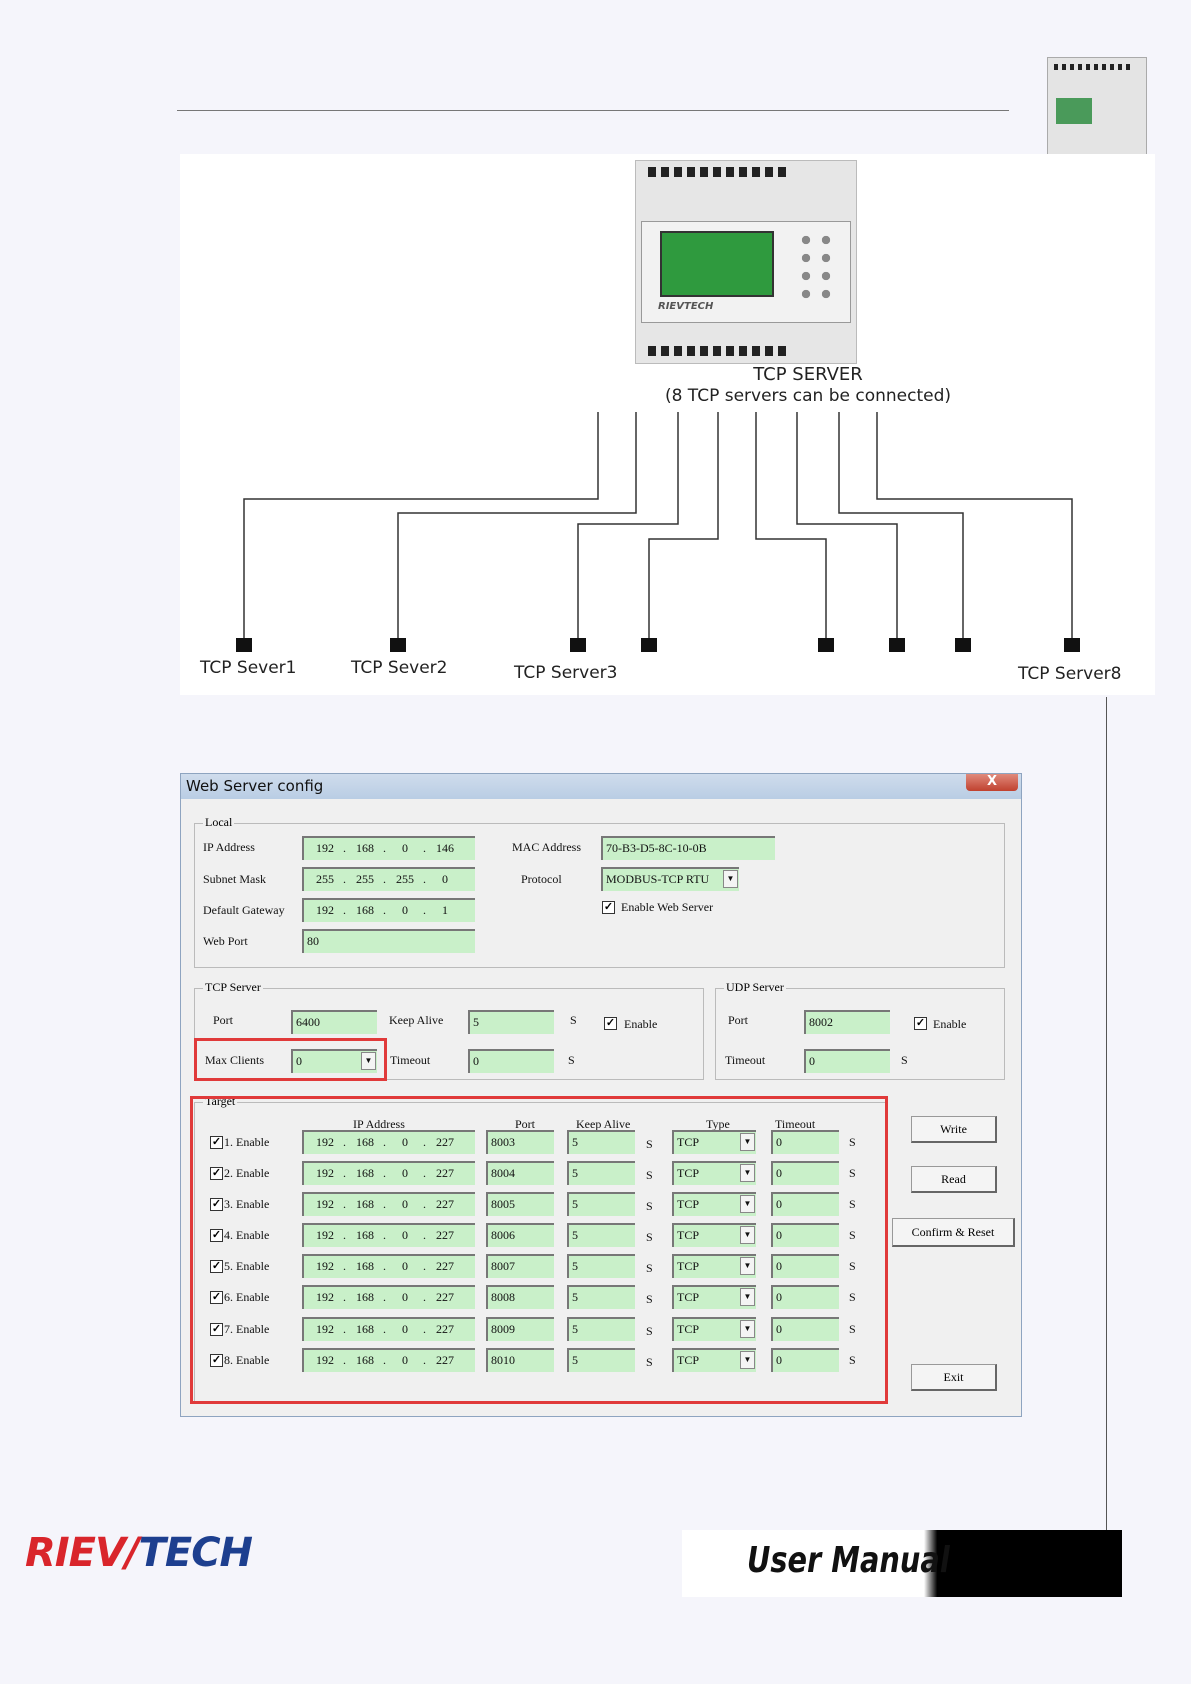 This screenshot has height=1684, width=1191. I want to click on target-port-field: 8009, so click(520, 1329).